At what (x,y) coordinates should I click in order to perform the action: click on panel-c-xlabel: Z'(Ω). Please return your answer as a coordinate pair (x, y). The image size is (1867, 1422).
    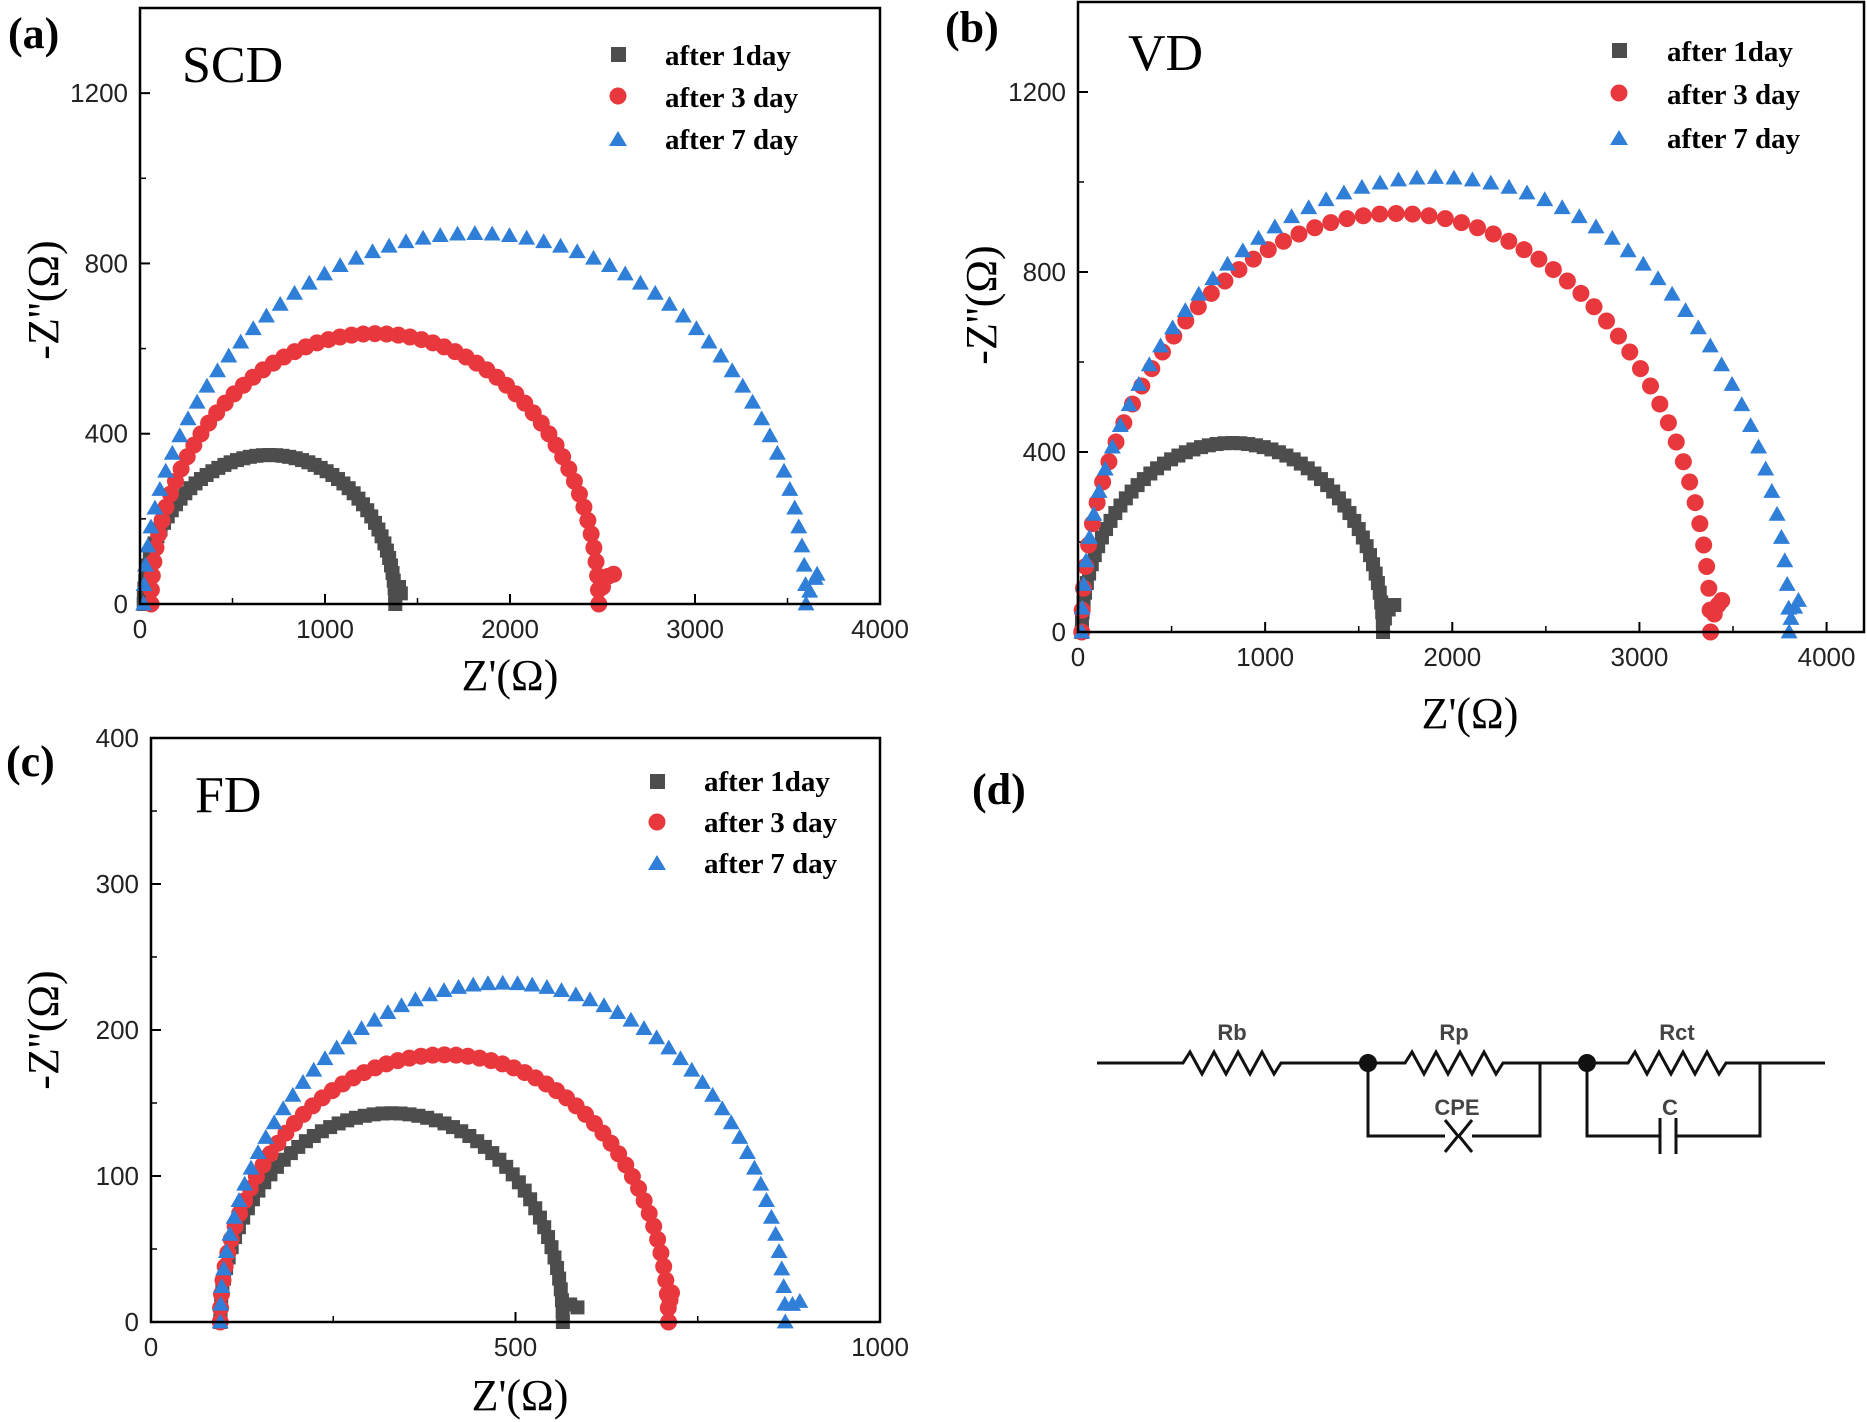
    Looking at the image, I should click on (520, 1395).